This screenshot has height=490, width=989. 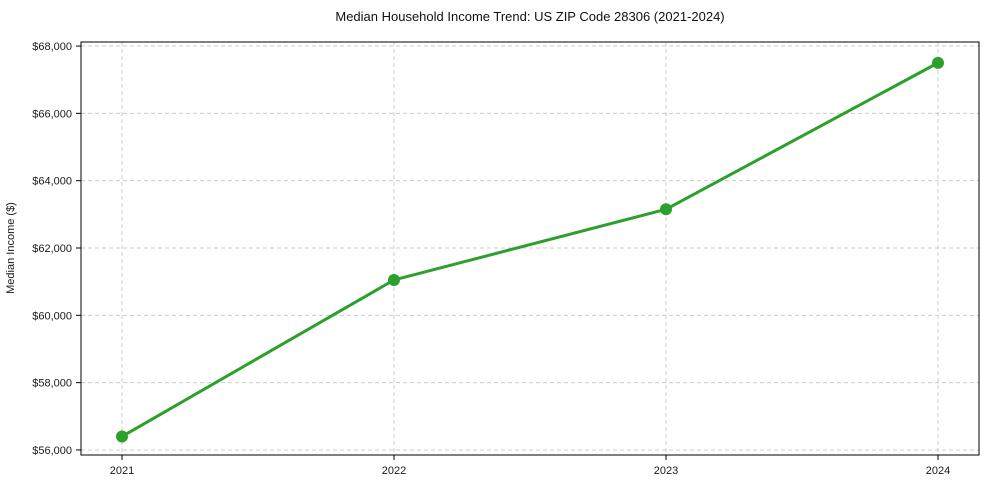 I want to click on data-point-2023, so click(x=666, y=209).